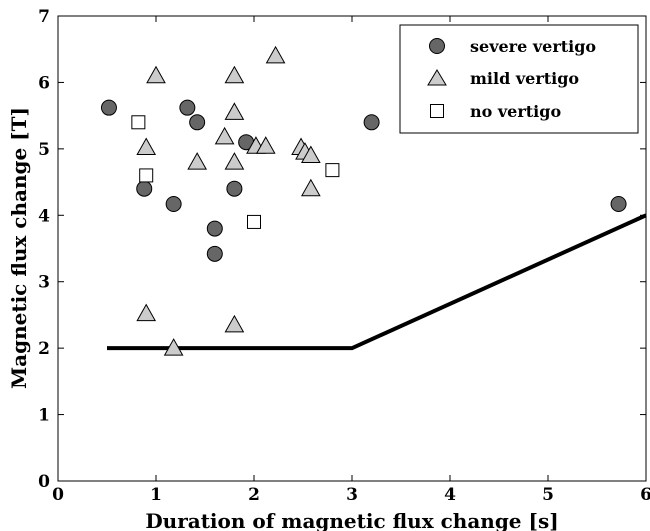 The width and height of the screenshot is (650, 531). Describe the element at coordinates (548, 495) in the screenshot. I see `x-tick-label: 5` at that location.